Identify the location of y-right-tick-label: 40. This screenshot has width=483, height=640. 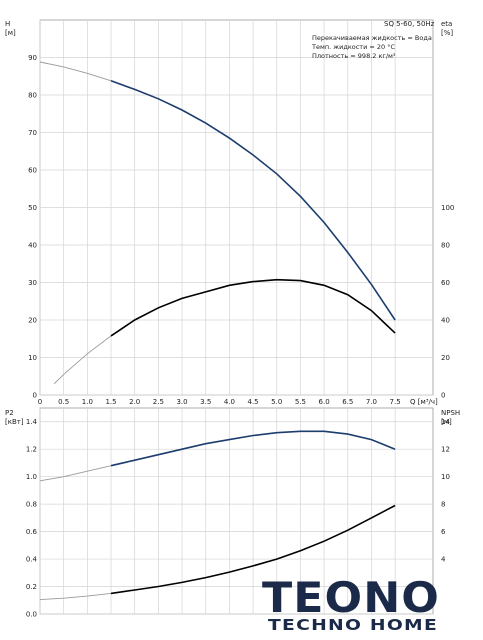
(445, 321).